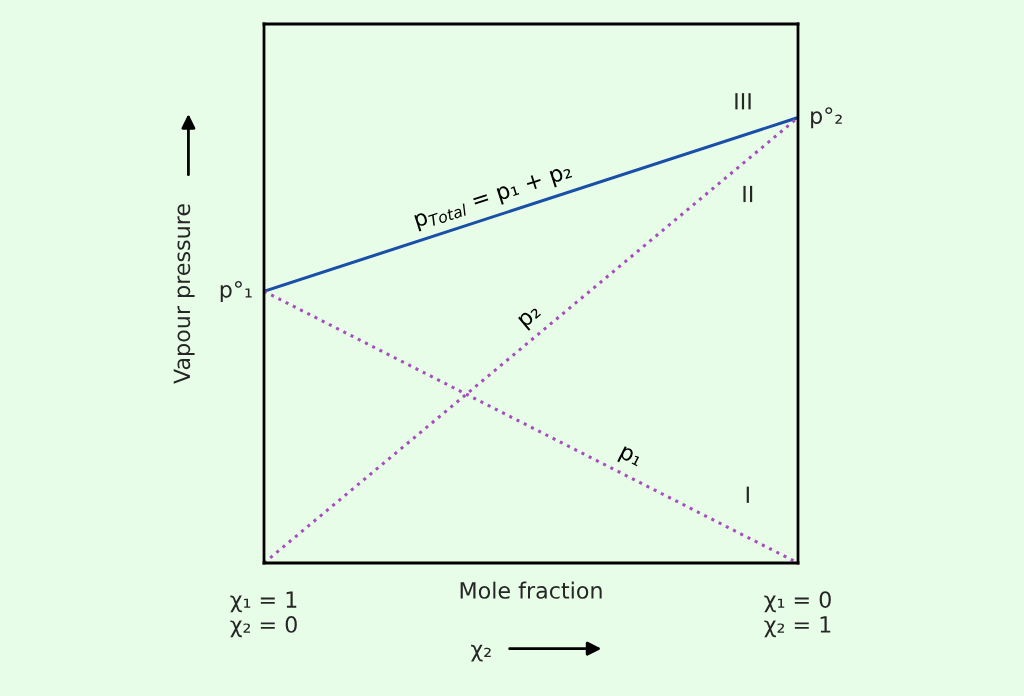  What do you see at coordinates (493, 197) in the screenshot?
I see `text: p$_{Total}$ = p₁ + p₂` at bounding box center [493, 197].